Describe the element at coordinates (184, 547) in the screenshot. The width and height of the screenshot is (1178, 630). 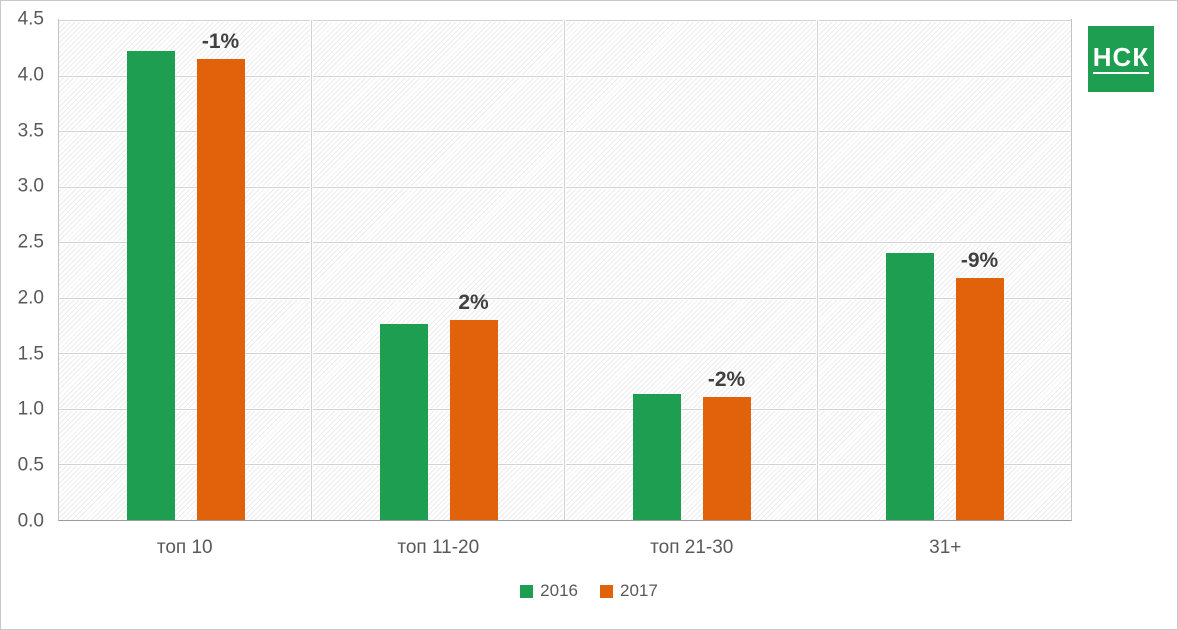
I see `x-category-label: топ 10` at that location.